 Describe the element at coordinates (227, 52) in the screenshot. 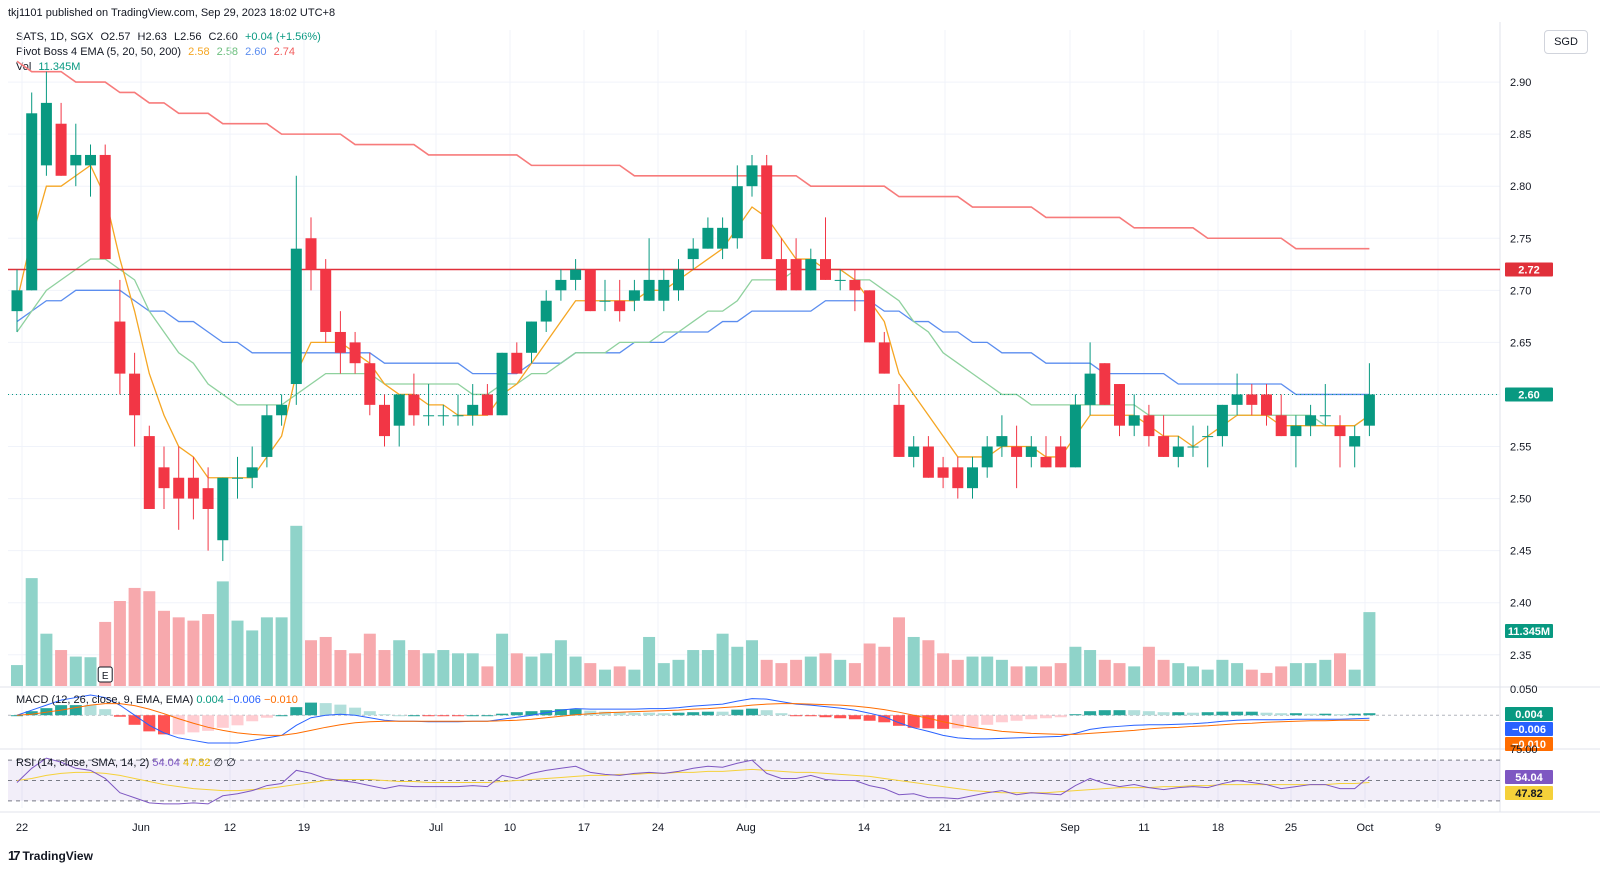

I see `ema20-value: 2.58` at that location.